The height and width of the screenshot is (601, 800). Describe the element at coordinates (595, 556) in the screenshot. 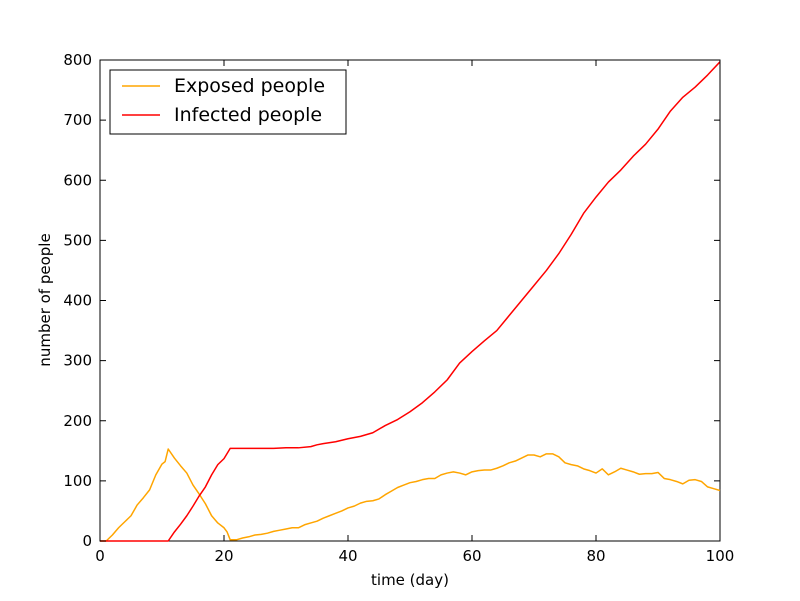

I see `x-tick-label: 80` at that location.